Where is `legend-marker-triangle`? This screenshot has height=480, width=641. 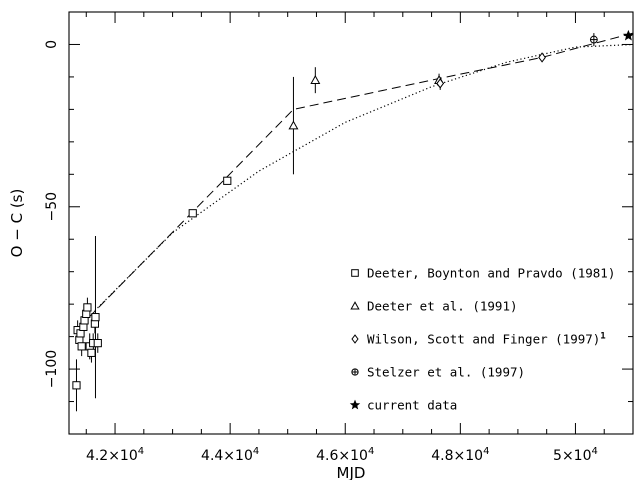
legend-marker-triangle is located at coordinates (355, 305).